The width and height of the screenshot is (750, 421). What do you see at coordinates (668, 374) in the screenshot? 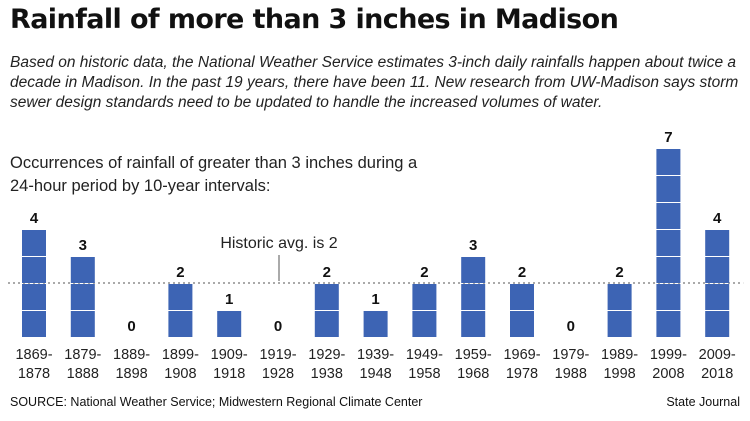
I see `x-tick-label: 2008` at bounding box center [668, 374].